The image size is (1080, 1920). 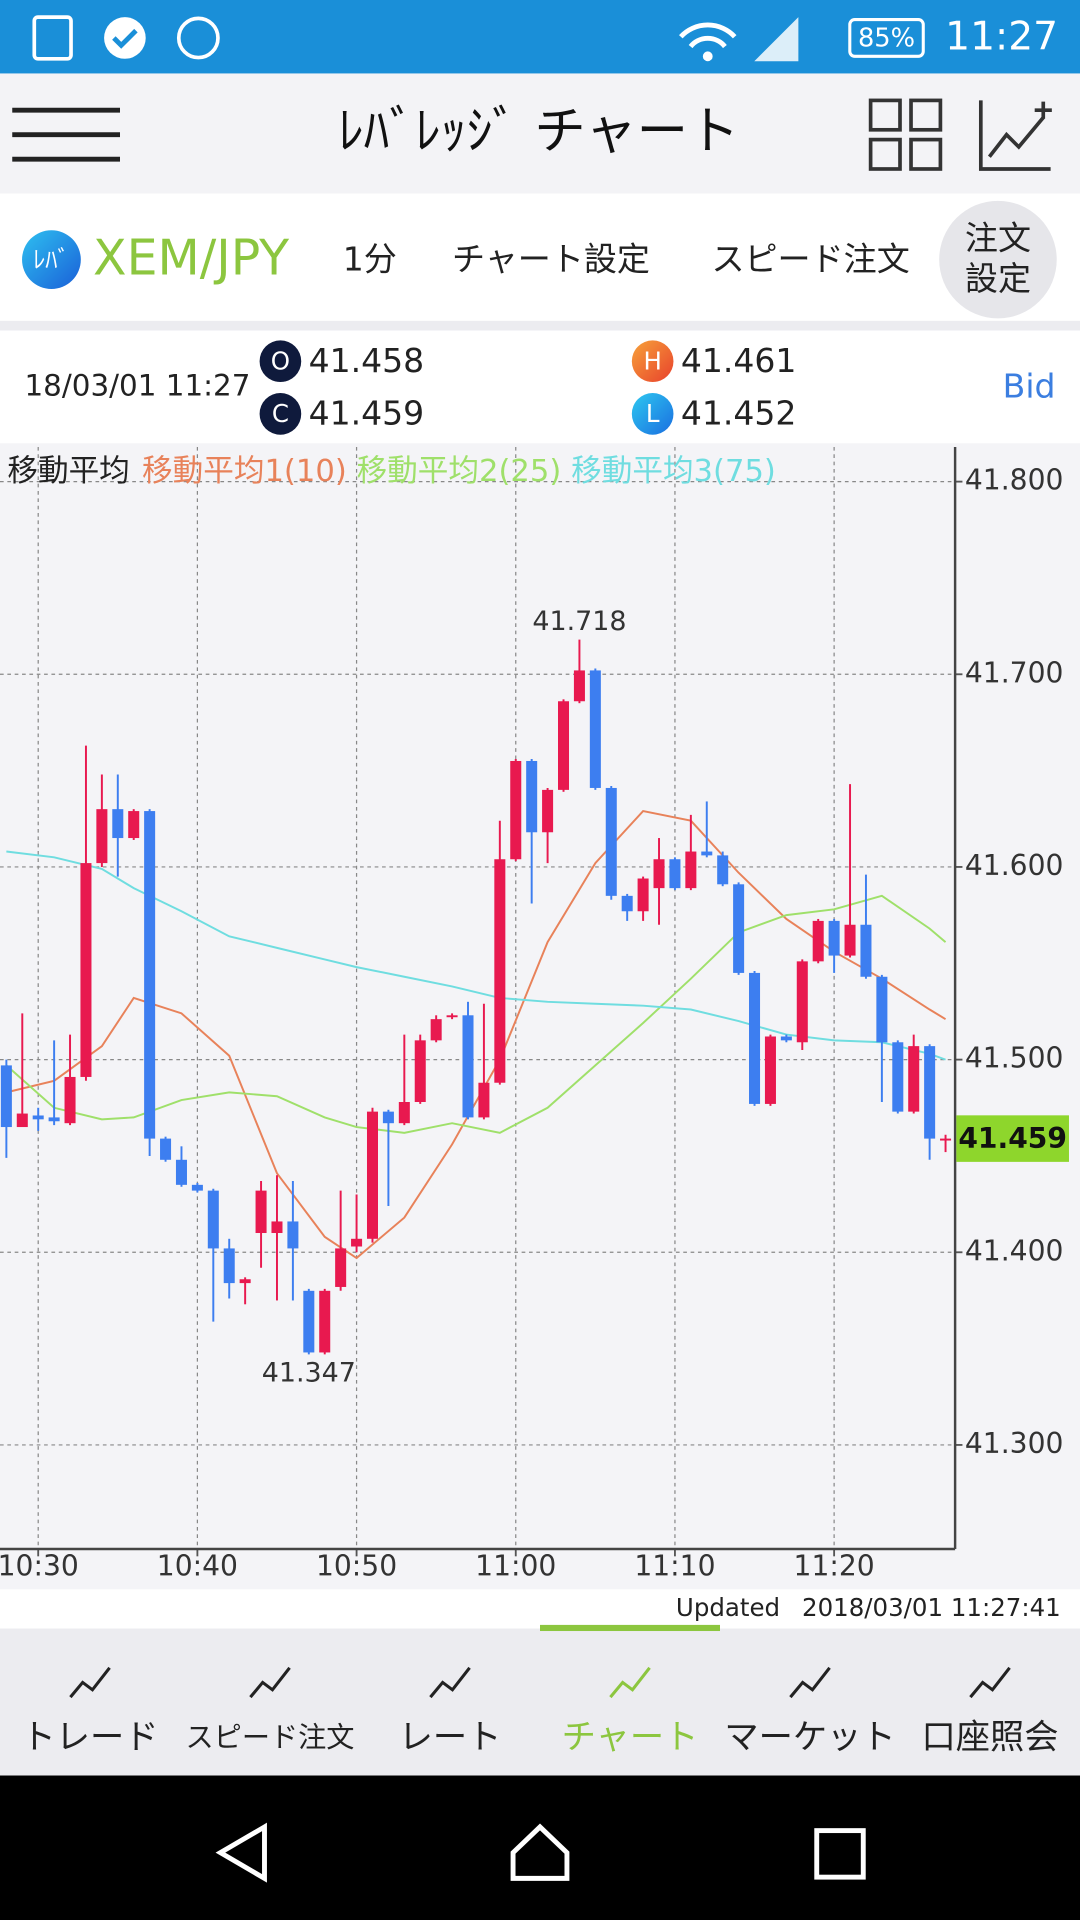 What do you see at coordinates (728, 1607) in the screenshot?
I see `updated-label: Updated` at bounding box center [728, 1607].